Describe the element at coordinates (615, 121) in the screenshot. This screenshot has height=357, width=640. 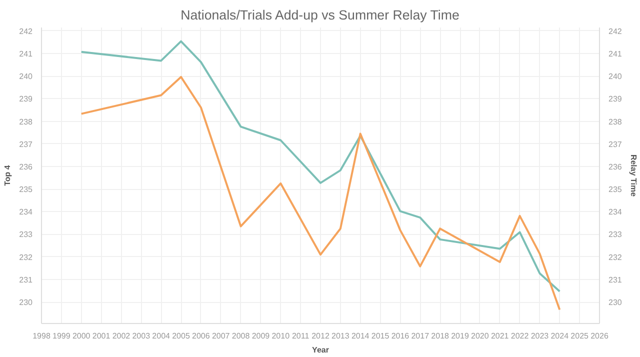
I see `y2-tick-label: 238` at that location.